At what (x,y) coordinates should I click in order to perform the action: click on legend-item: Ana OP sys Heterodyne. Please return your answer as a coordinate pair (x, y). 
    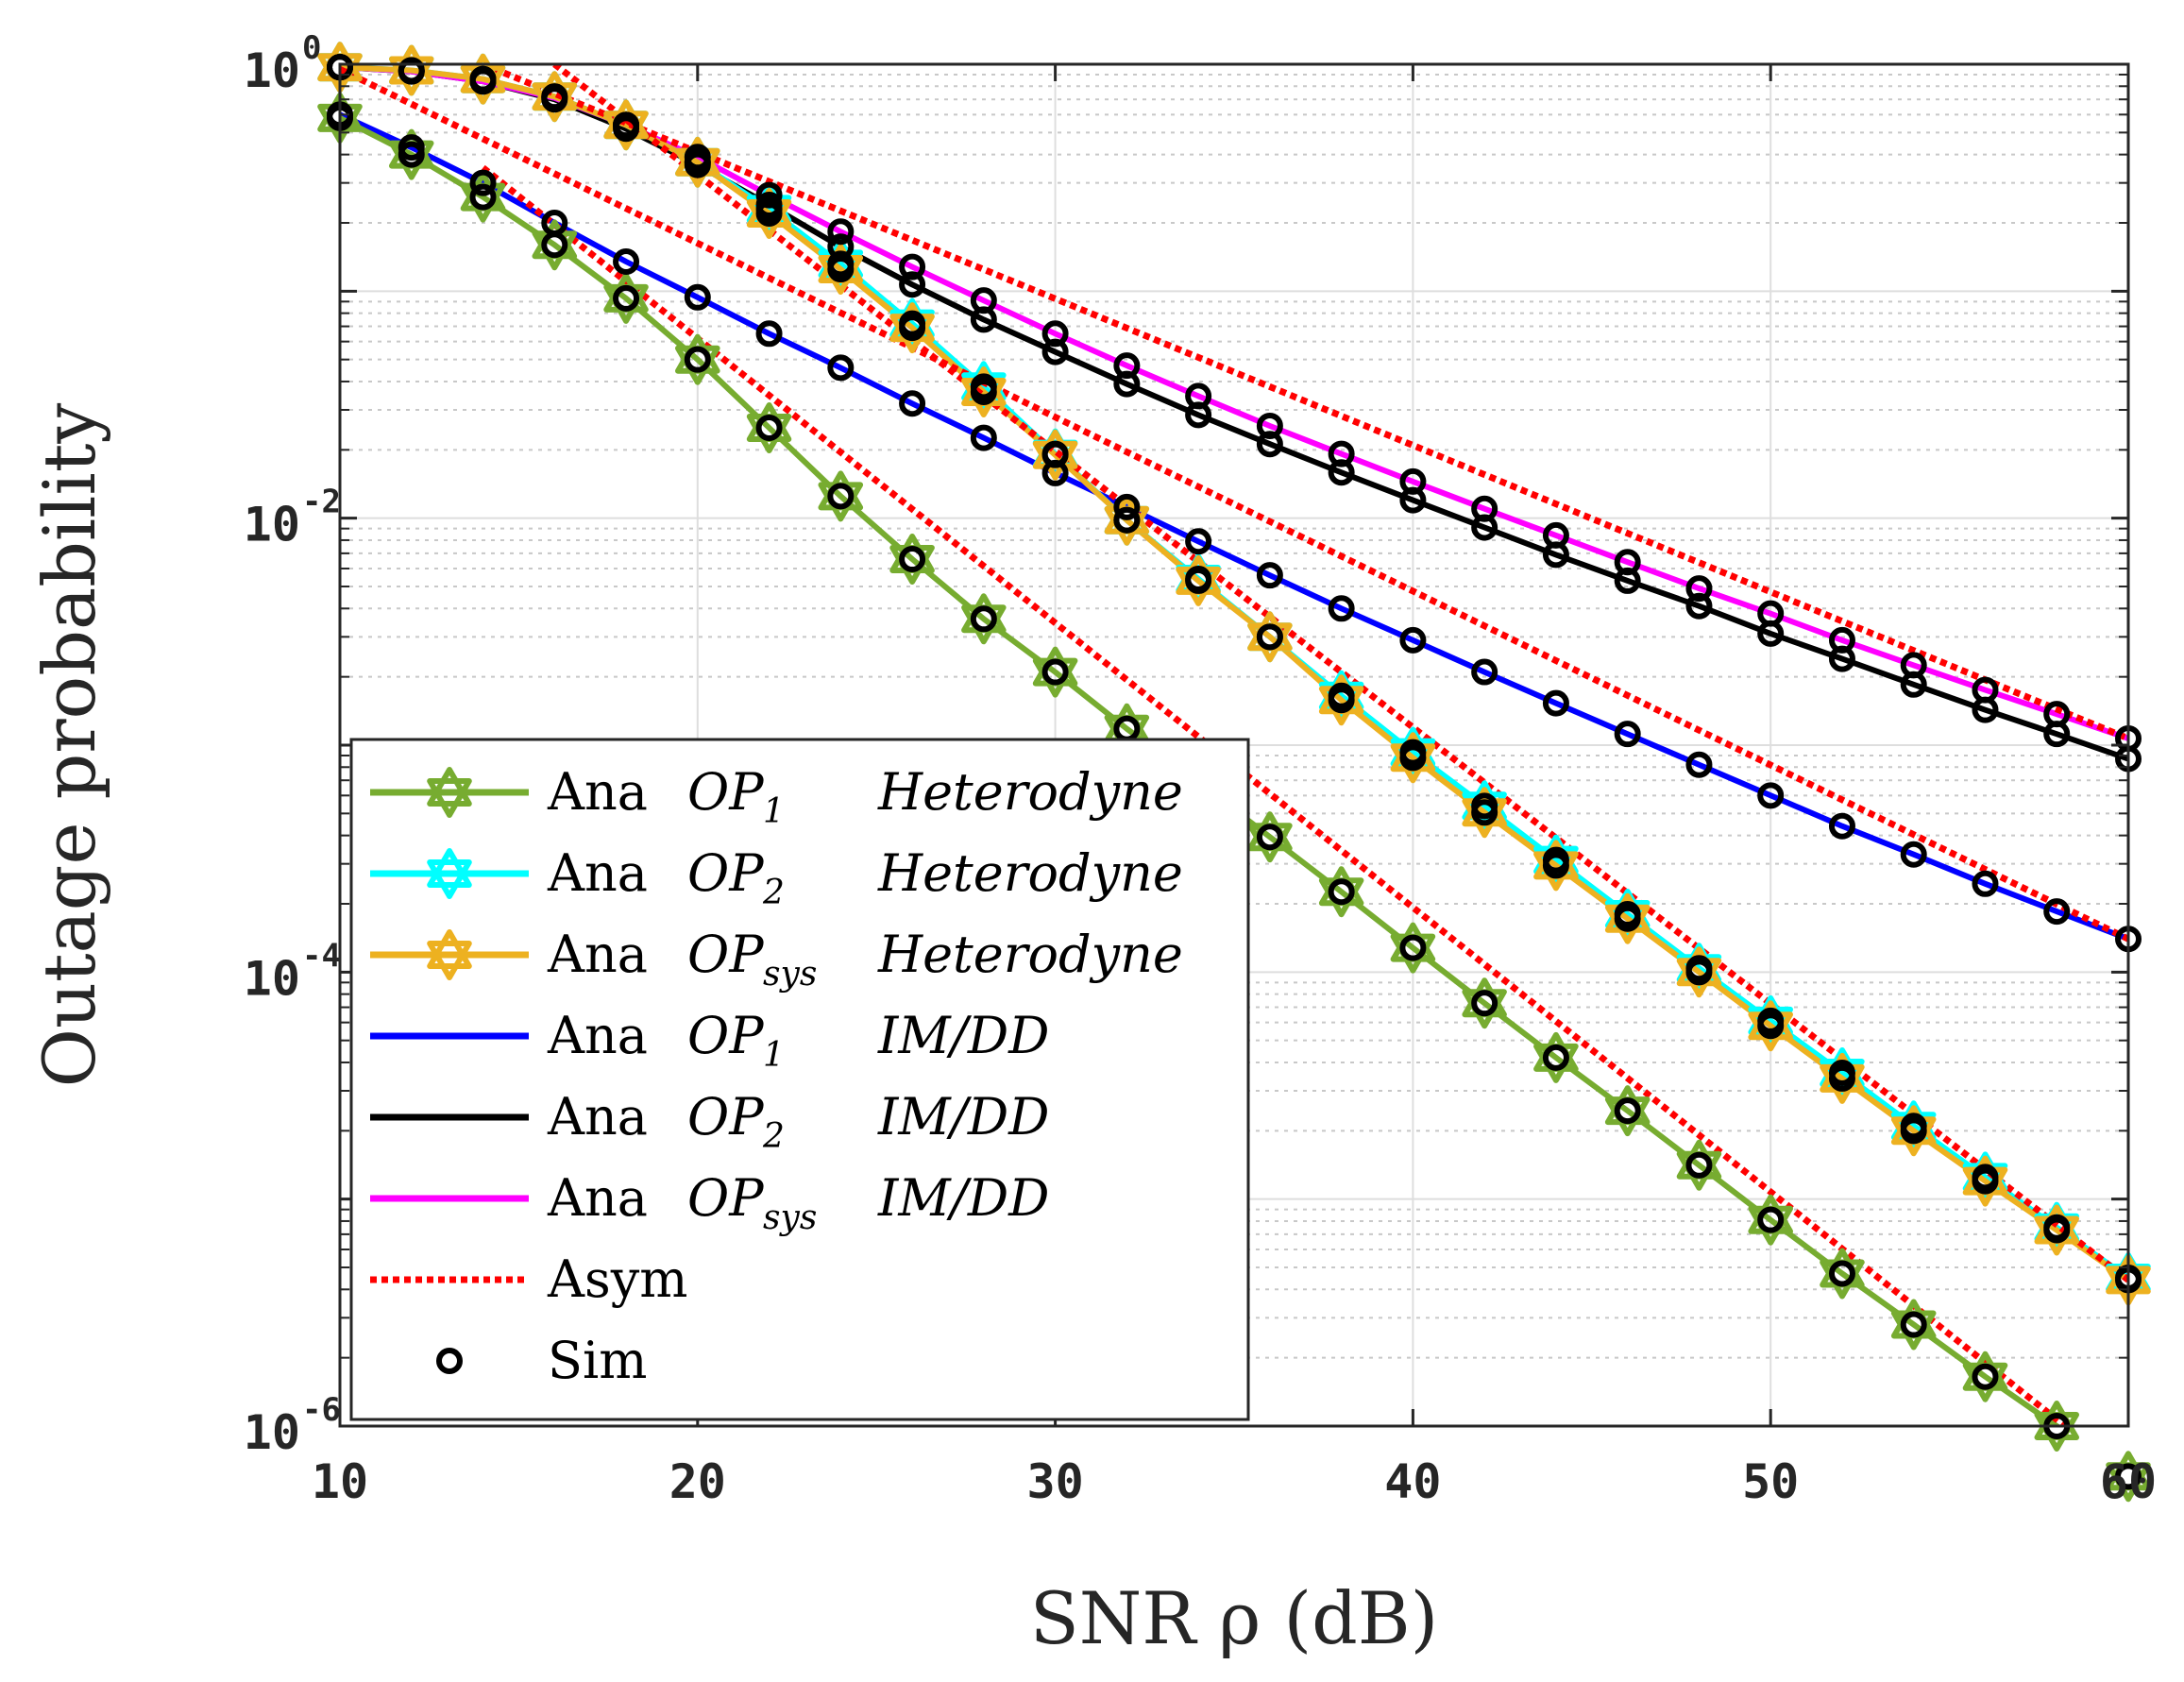
    Looking at the image, I should click on (776, 959).